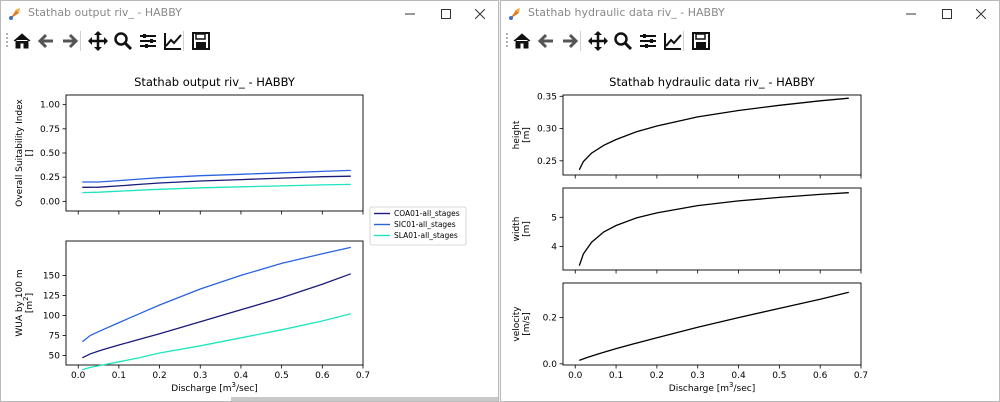 The height and width of the screenshot is (402, 1000). I want to click on y-tick-label: 75, so click(54, 336).